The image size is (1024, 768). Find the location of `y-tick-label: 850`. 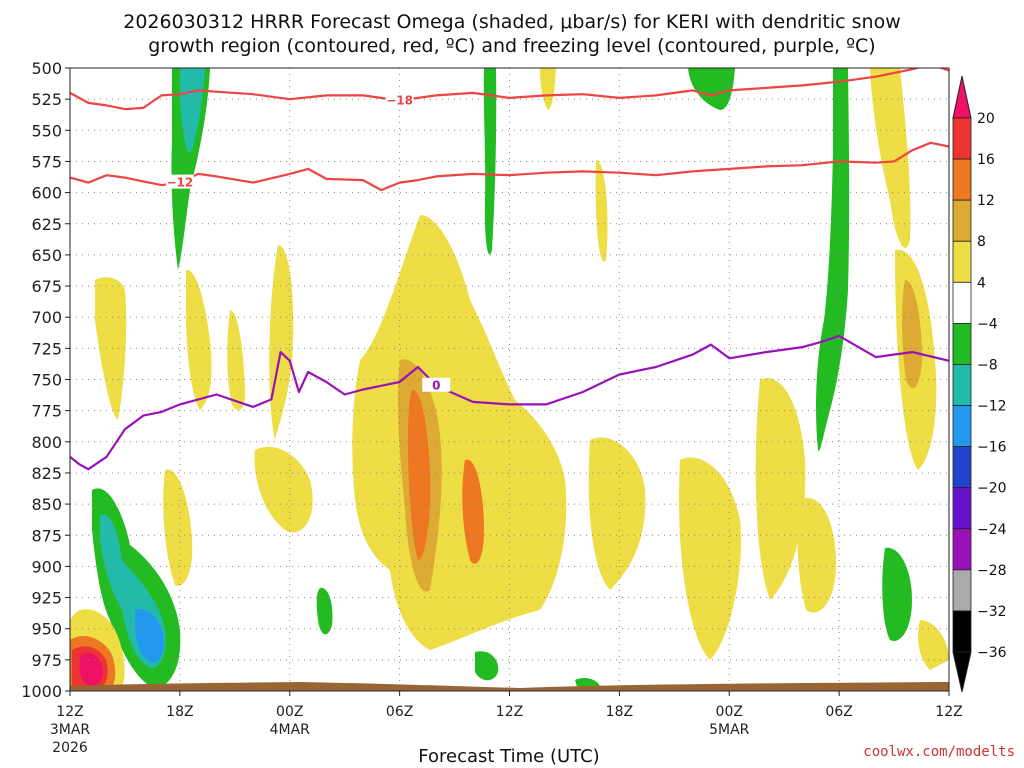

y-tick-label: 850 is located at coordinates (46, 504).